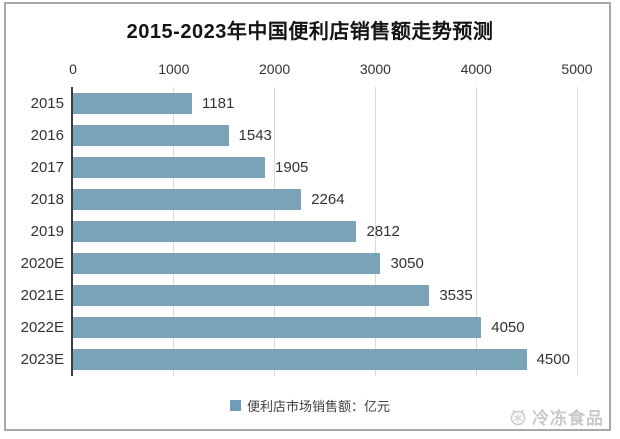  Describe the element at coordinates (577, 69) in the screenshot. I see `x-tick-label: 5000` at that location.